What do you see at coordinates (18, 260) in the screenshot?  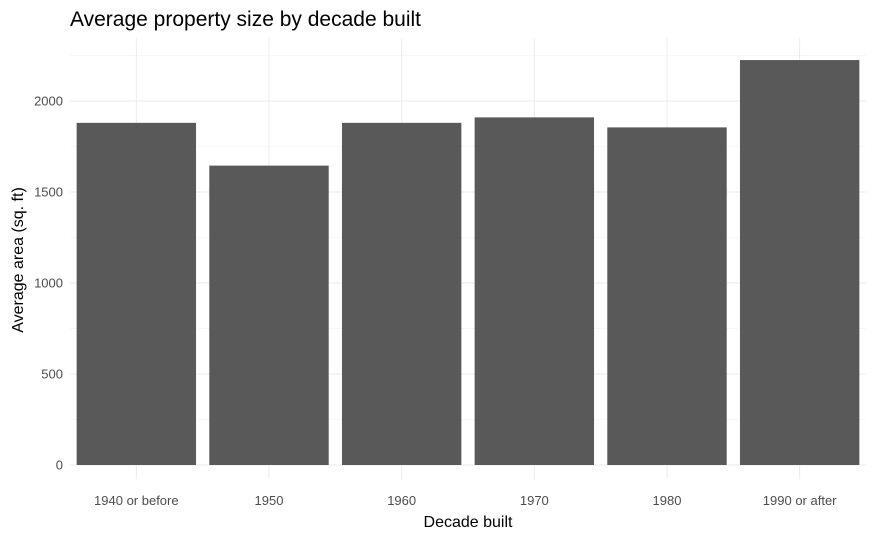 I see `y-axis-title: Average area (sq. ft)` at bounding box center [18, 260].